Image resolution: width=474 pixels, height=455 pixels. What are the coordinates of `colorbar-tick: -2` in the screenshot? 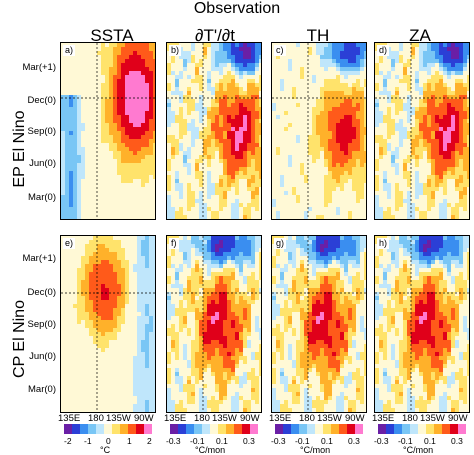 It's located at (68, 441).